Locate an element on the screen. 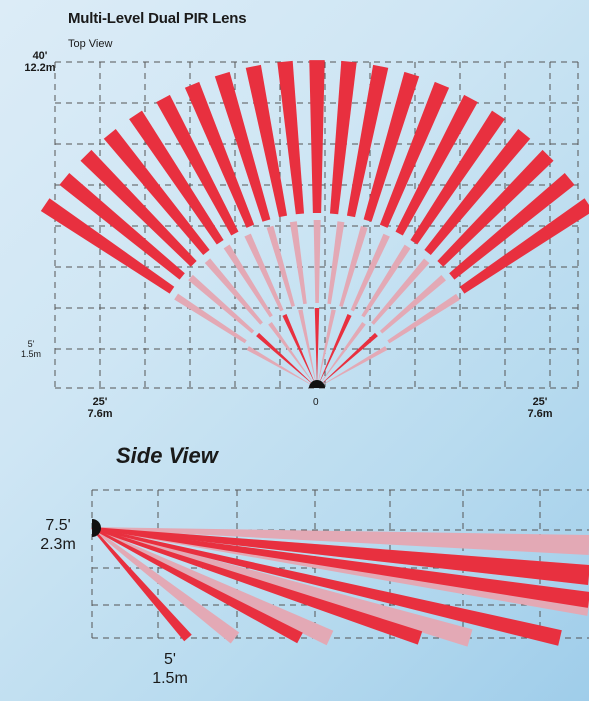 The image size is (589, 701). height-label-feet: 7.5' is located at coordinates (58, 525).